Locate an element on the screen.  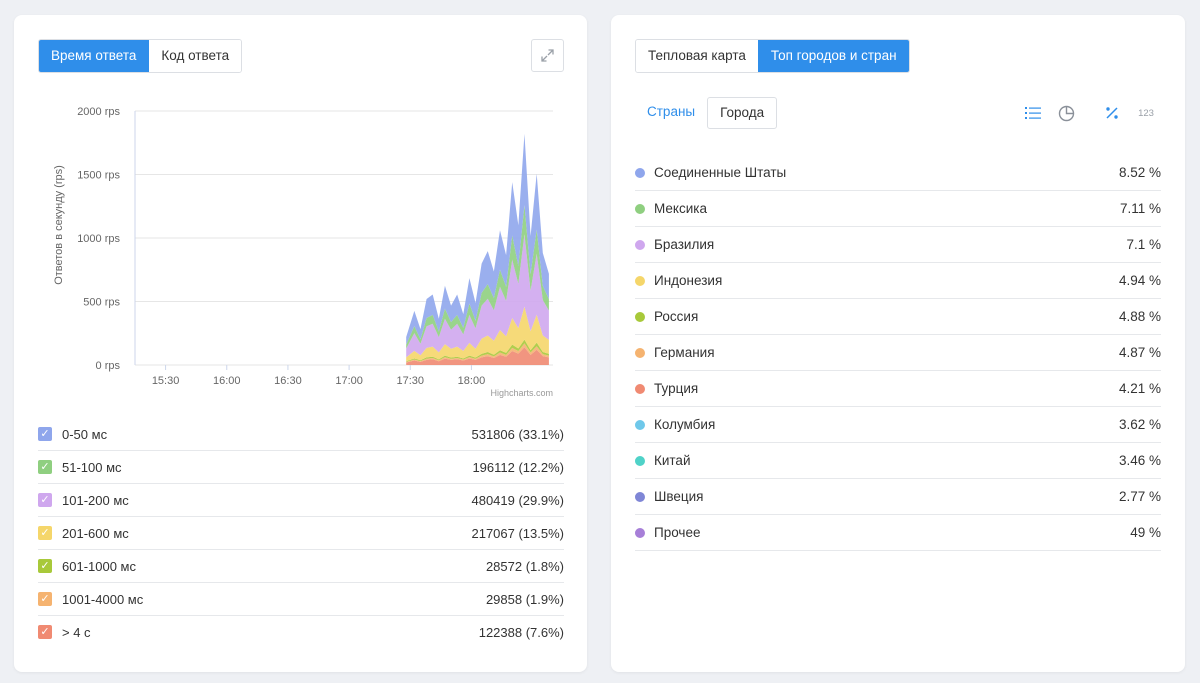
country-row: Россия 4.88 % is located at coordinates (898, 317).